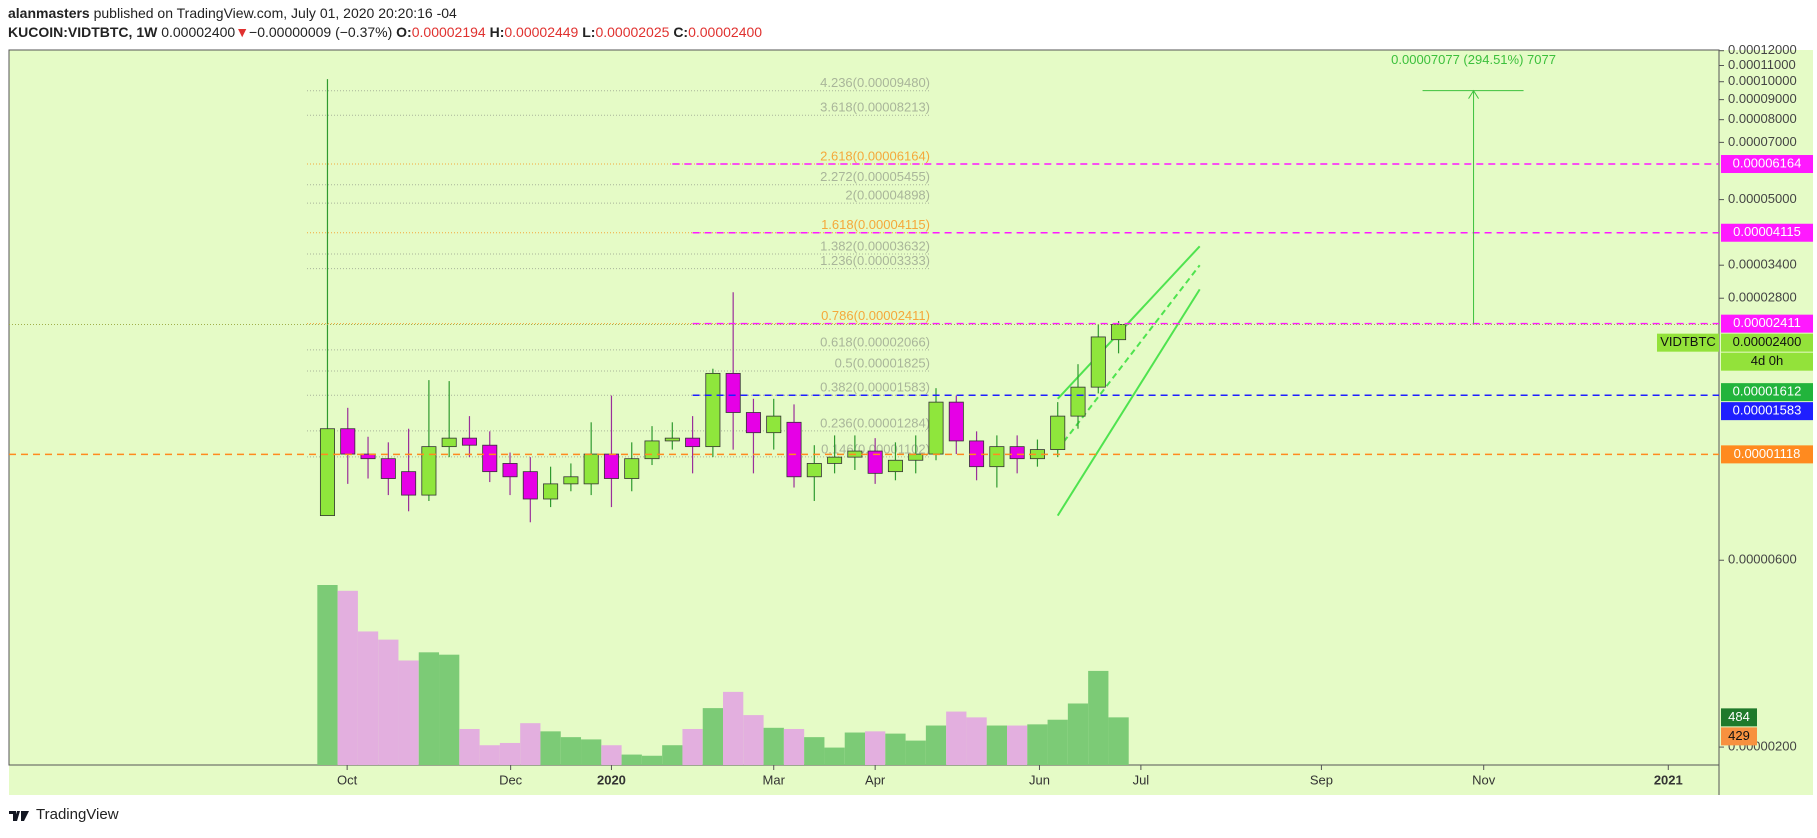  Describe the element at coordinates (198, 32) in the screenshot. I see `last: 0.00002400` at that location.